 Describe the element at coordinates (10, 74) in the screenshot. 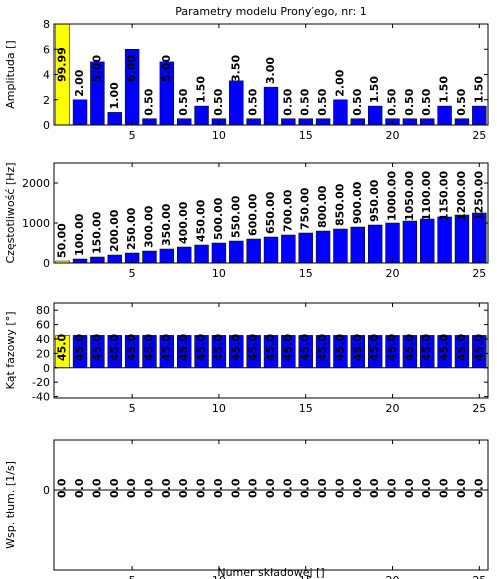

I see `y-axis-label: Amplituda []` at that location.